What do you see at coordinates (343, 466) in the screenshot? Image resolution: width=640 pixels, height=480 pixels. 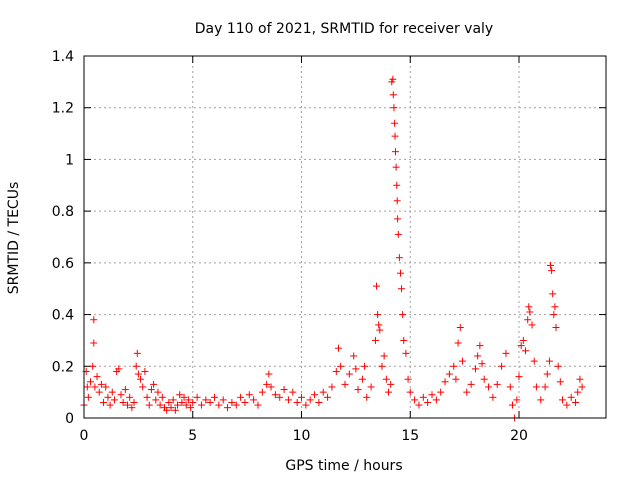 I see `x-axis-label: GPS time / hours` at bounding box center [343, 466].